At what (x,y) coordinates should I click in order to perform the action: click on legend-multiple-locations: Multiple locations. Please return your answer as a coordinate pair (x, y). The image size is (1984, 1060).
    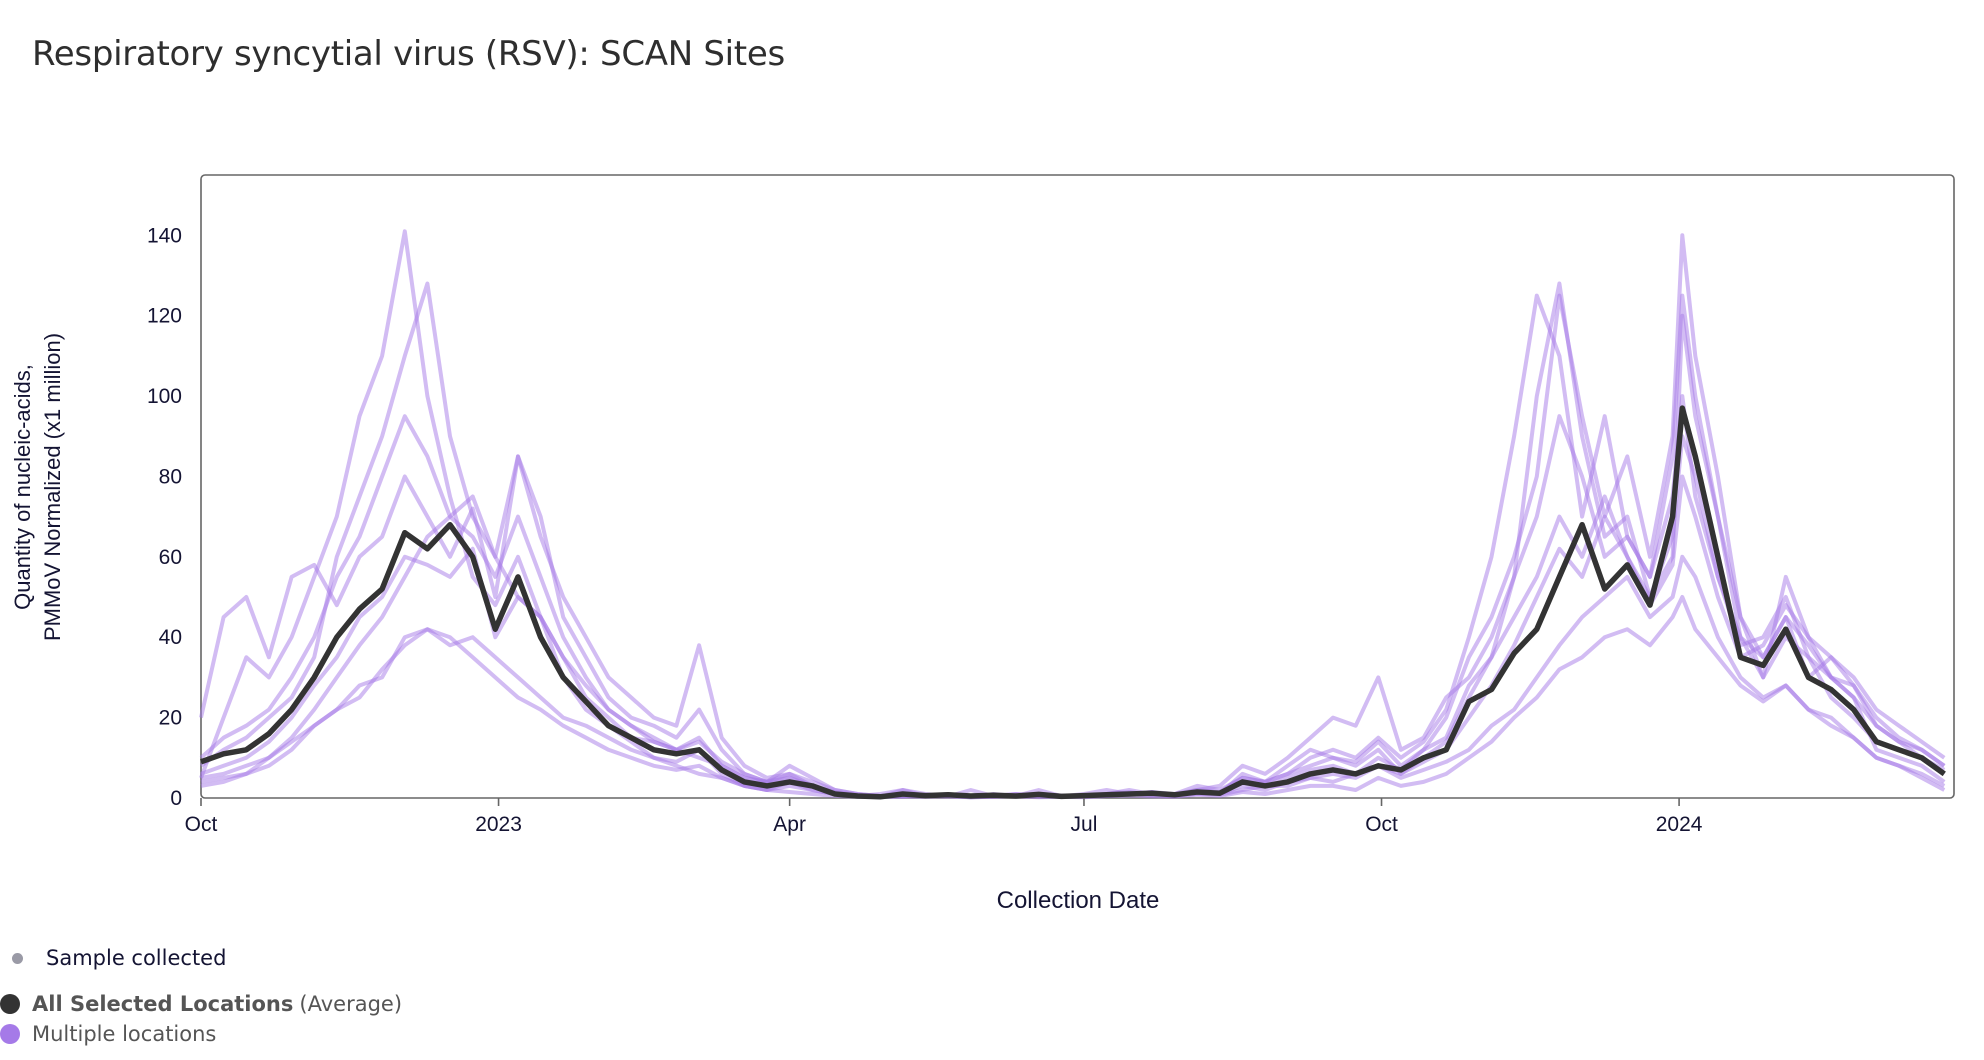
    Looking at the image, I should click on (108, 1034).